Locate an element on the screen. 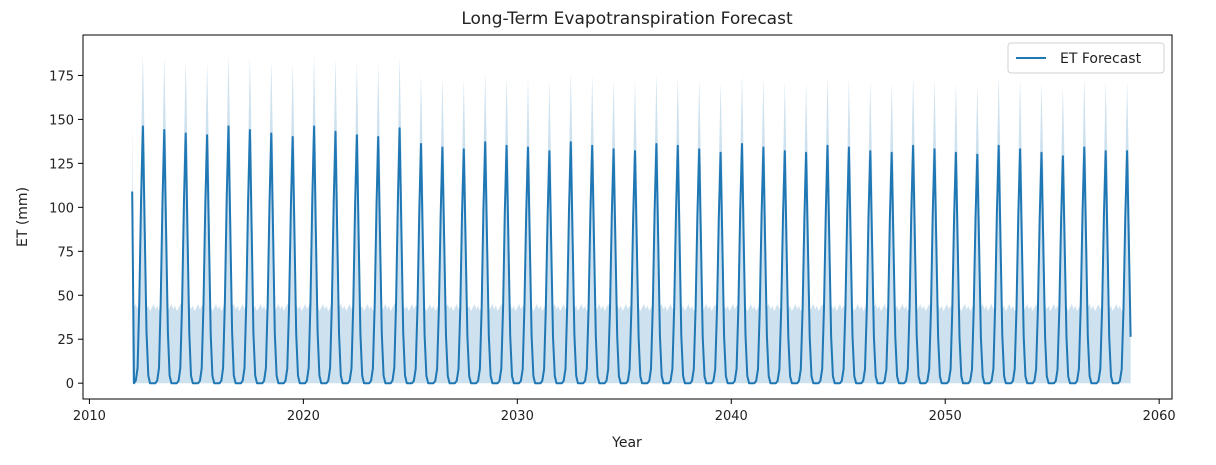 This screenshot has width=1216, height=465. y-tick-label: 75 is located at coordinates (65, 252).